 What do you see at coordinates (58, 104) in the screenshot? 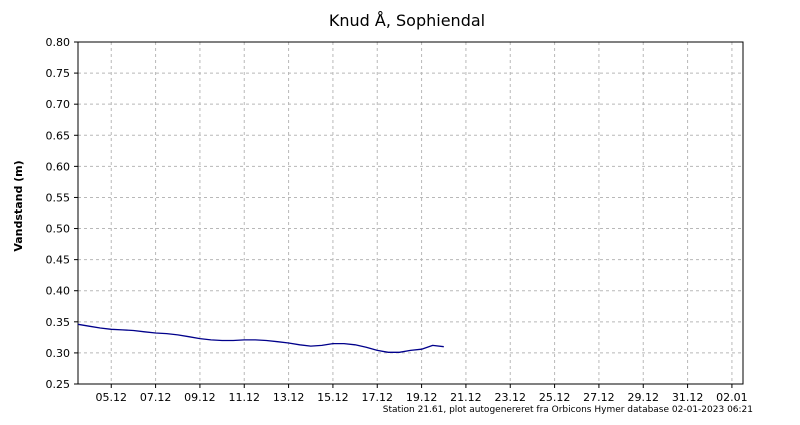
I see `y-tick-label: 0.70` at bounding box center [58, 104].